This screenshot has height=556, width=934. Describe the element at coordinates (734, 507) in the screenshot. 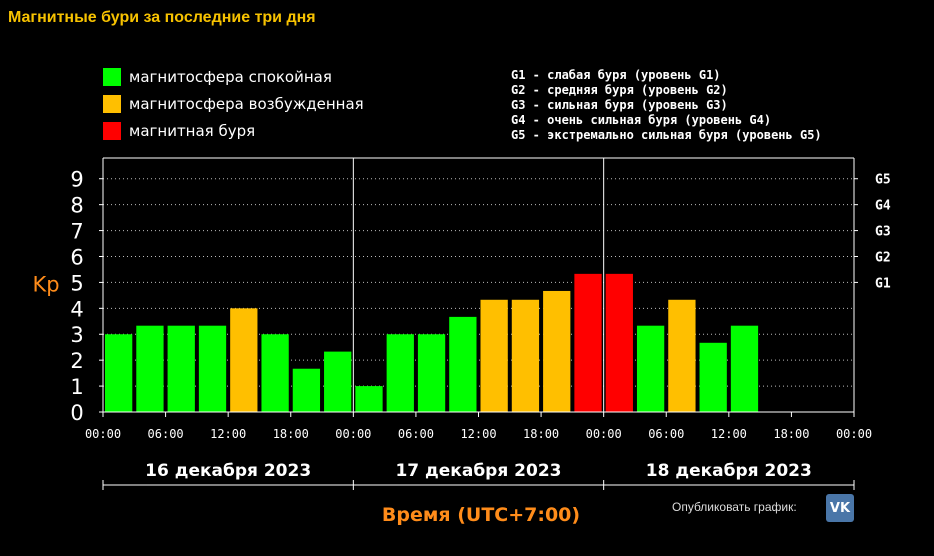

I see `publish-label: Опубликовать график:` at that location.